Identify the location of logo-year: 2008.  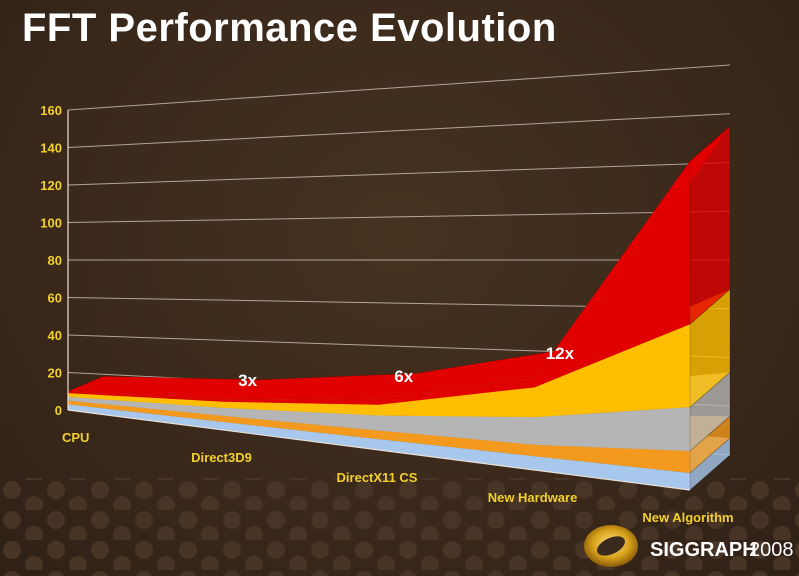
(771, 550).